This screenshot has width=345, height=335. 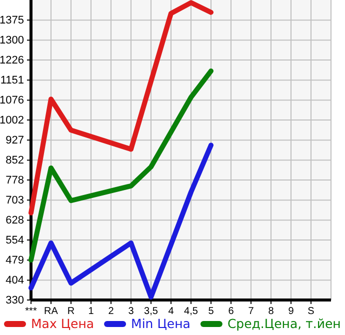 What do you see at coordinates (271, 312) in the screenshot?
I see `x-tick-label: 8` at bounding box center [271, 312].